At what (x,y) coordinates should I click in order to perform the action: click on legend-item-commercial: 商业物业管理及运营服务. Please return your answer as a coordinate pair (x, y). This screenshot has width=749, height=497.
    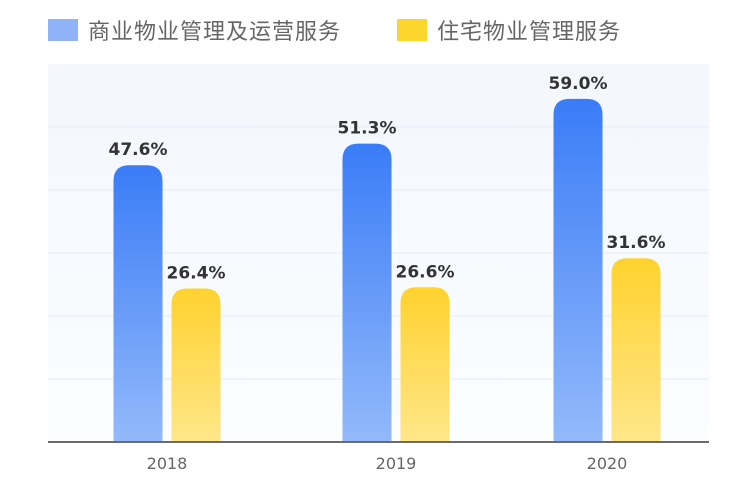
    Looking at the image, I should click on (194, 30).